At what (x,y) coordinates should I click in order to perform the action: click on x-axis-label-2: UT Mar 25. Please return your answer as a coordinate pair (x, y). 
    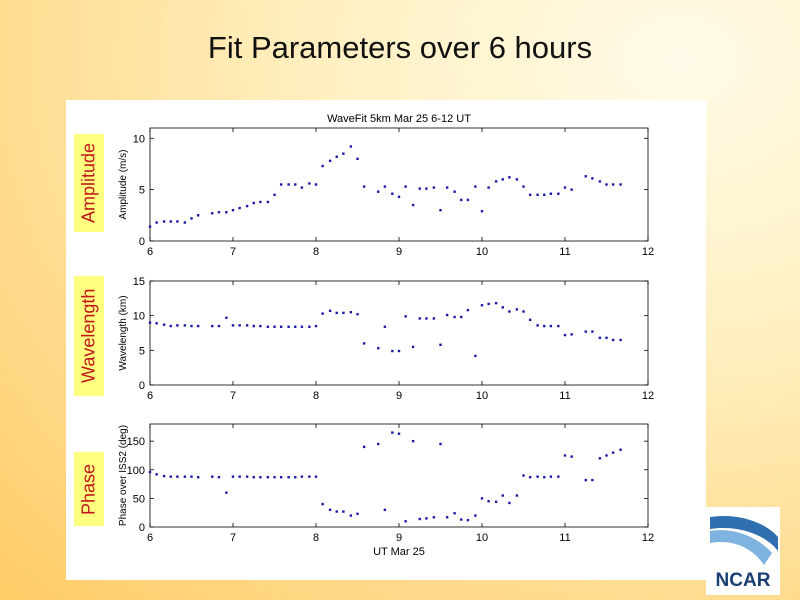
    Looking at the image, I should click on (399, 552).